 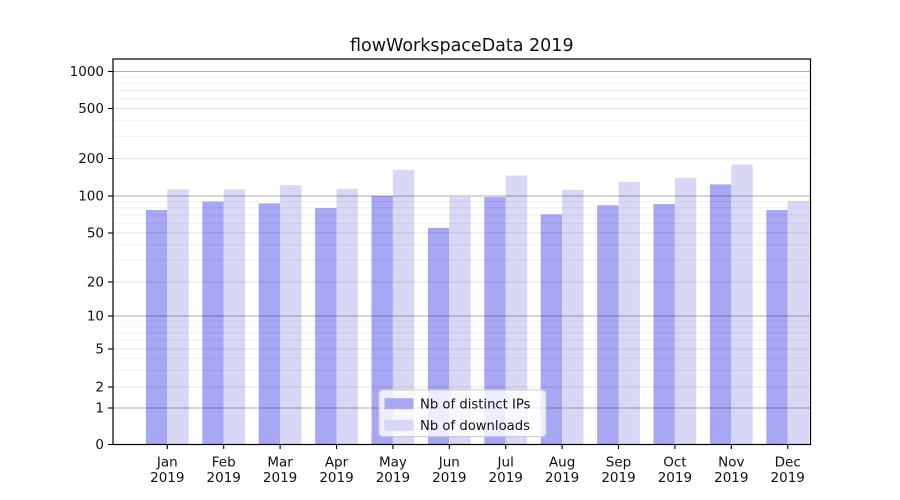 I want to click on legend-box, so click(x=462, y=413).